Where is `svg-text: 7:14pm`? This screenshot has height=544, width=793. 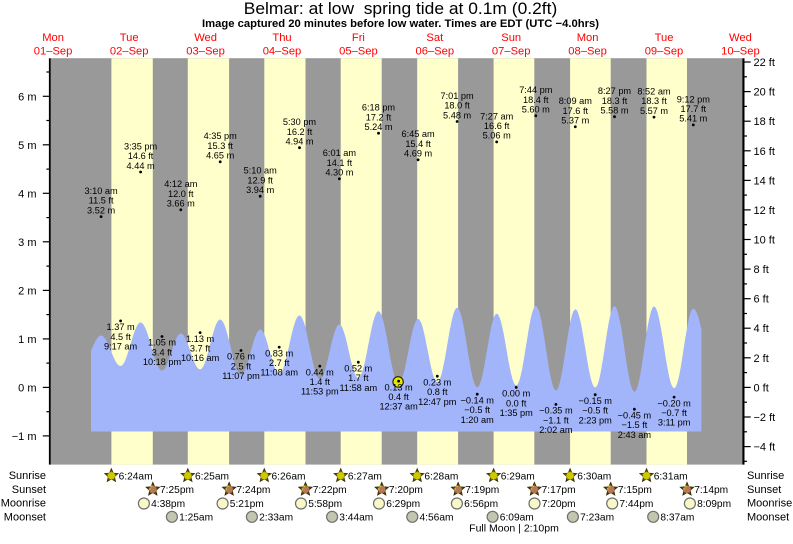
svg-text: 7:14pm is located at coordinates (711, 490).